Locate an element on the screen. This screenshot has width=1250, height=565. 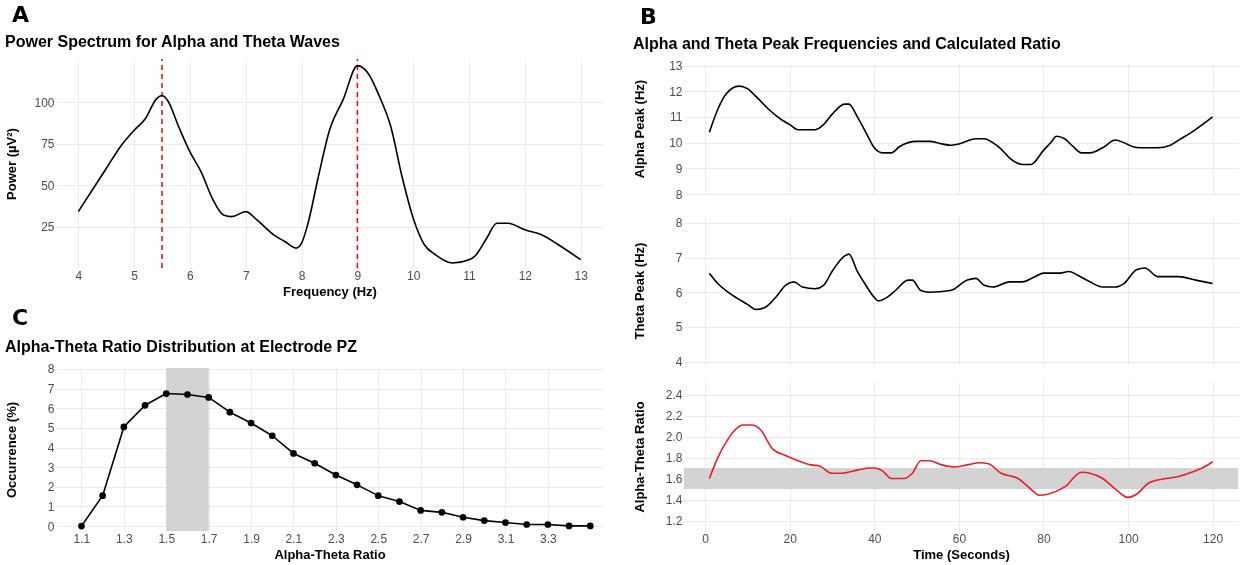
y-tick-label: 1.6 is located at coordinates (674, 479).